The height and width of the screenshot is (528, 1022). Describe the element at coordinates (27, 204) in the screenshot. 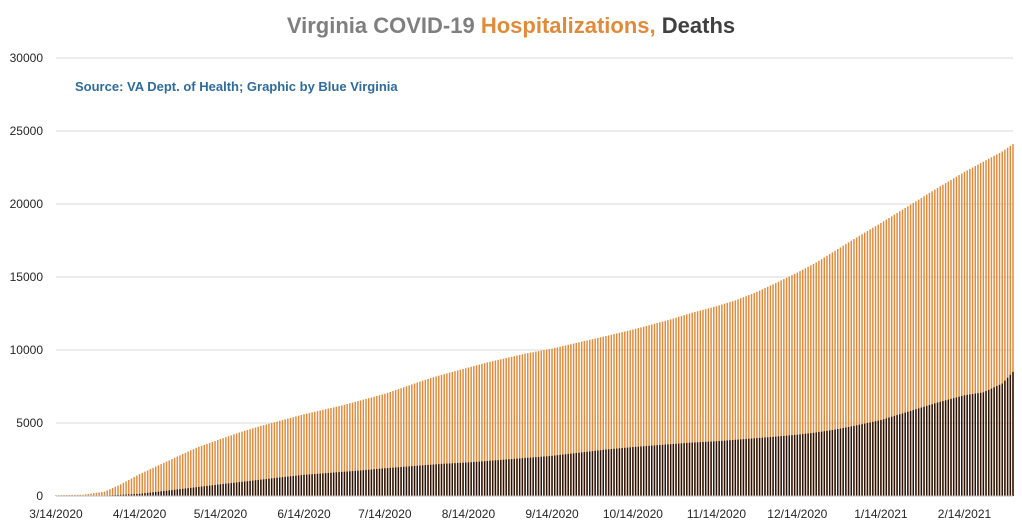

I see `y-tick-label-20000: 20000` at that location.